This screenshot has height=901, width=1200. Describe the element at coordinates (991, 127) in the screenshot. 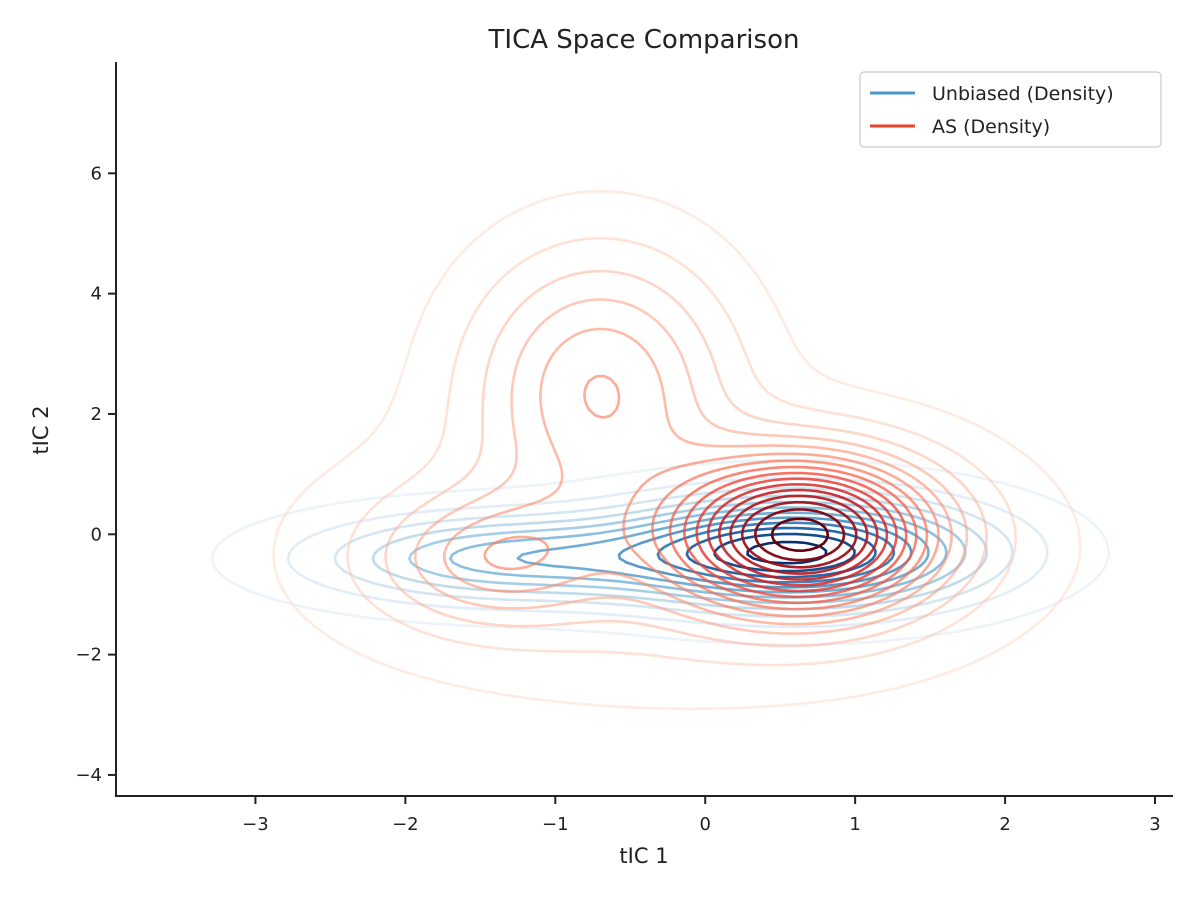

I see `legend-label-as: AS (Density)` at that location.